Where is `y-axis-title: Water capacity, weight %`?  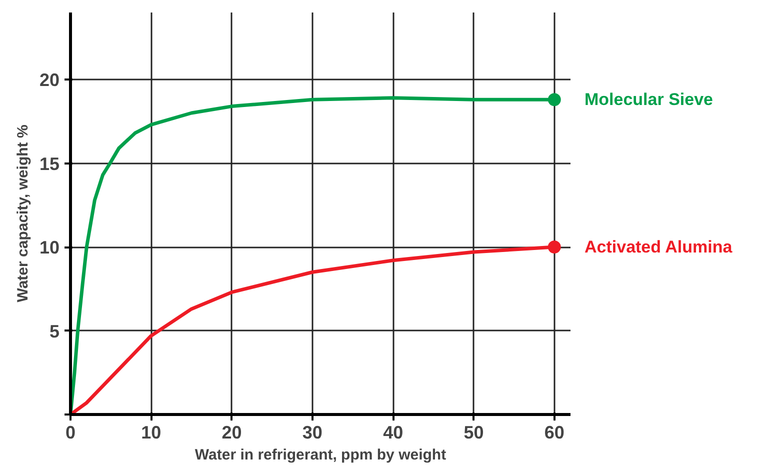
y-axis-title: Water capacity, weight % is located at coordinates (23, 213).